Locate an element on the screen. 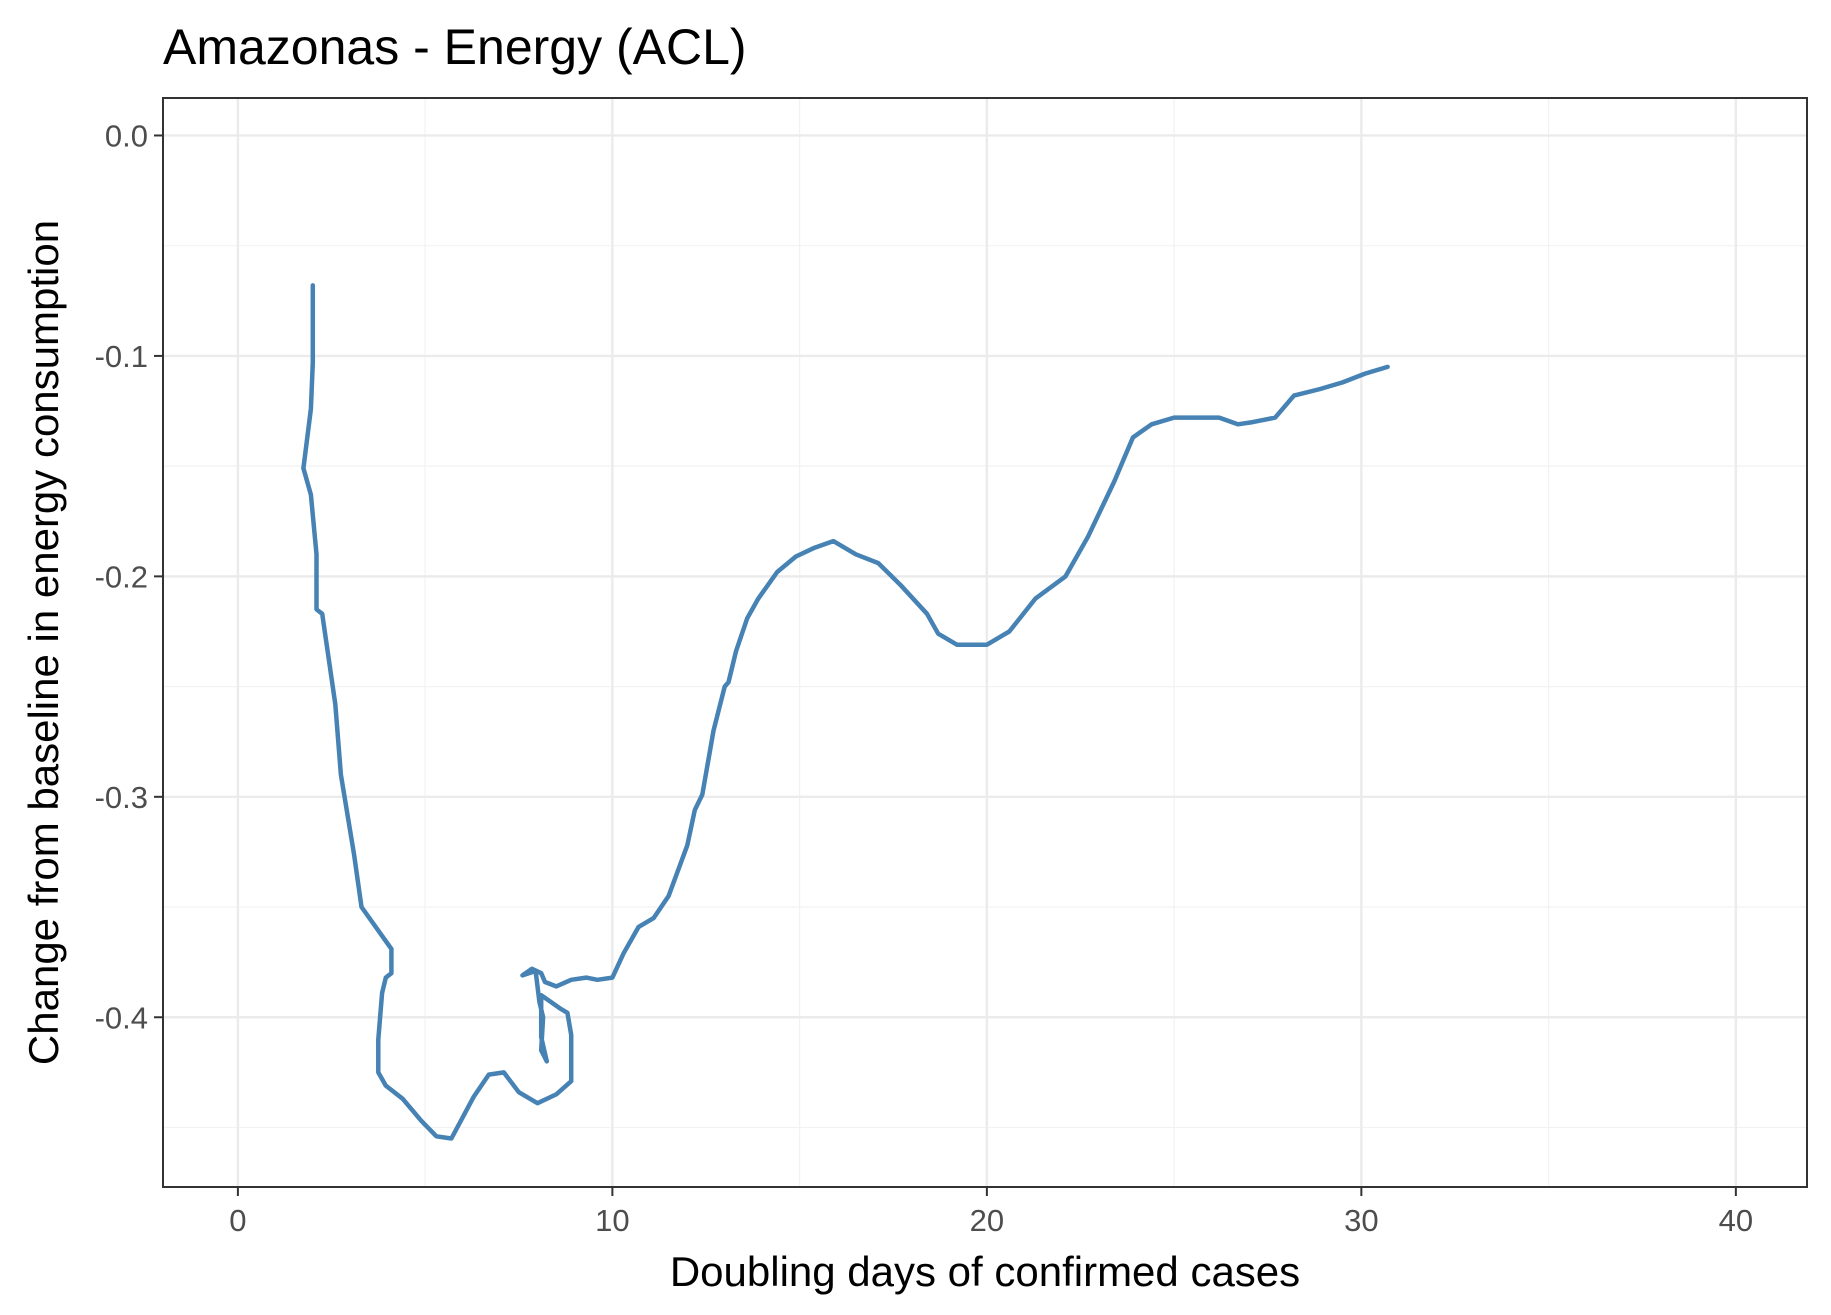 The image size is (1831, 1315). y-tick-label-4: -0.4 is located at coordinates (121, 1017).